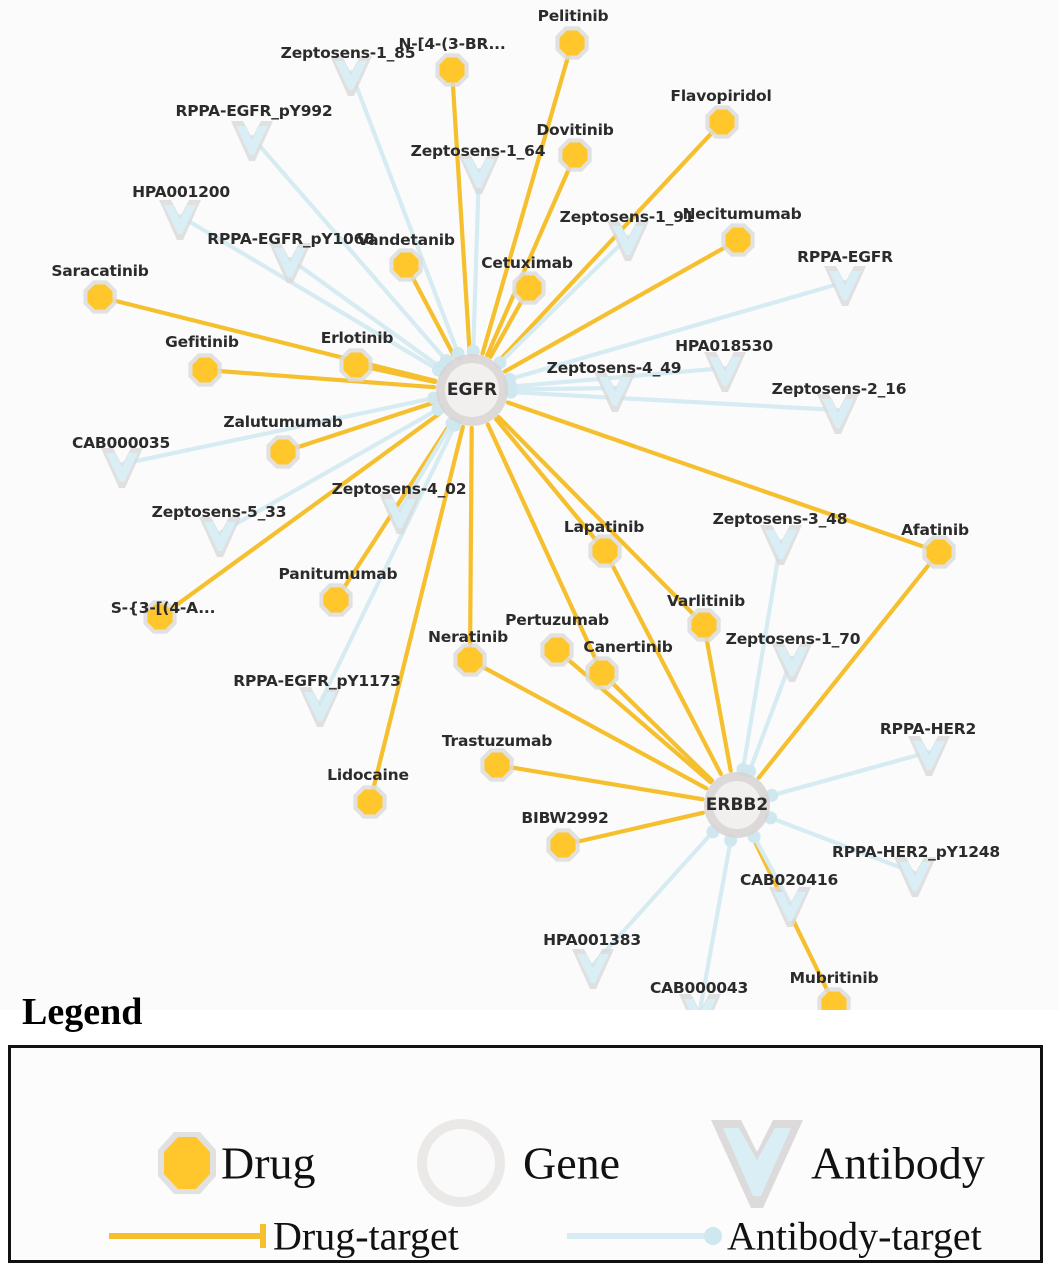 The image size is (1059, 1280). Describe the element at coordinates (757, 1164) in the screenshot. I see `antibody-chevron-icon` at that location.